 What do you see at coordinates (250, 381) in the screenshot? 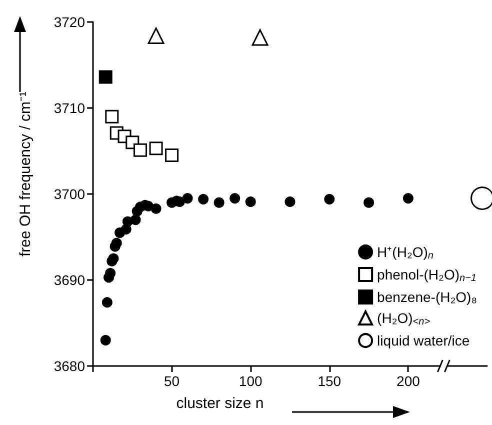
I see `x-tick-label: 100` at bounding box center [250, 381].